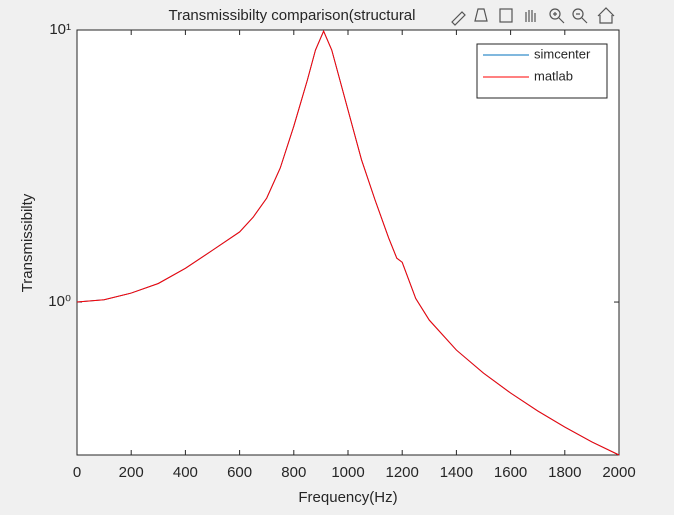 The image size is (674, 515). Describe the element at coordinates (456, 472) in the screenshot. I see `x-tick-label: 1400` at that location.